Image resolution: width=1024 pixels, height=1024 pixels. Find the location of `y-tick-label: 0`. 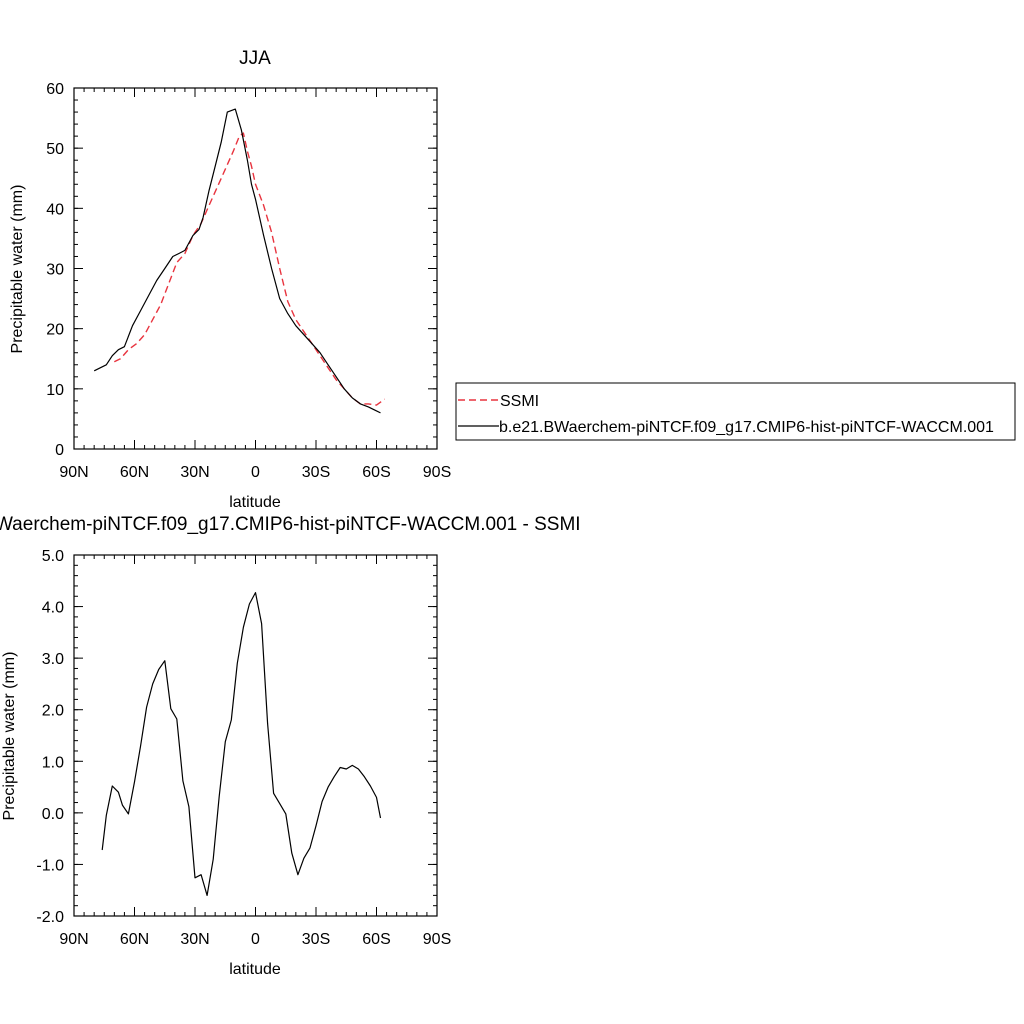

y-tick-label: 0 is located at coordinates (59, 450).